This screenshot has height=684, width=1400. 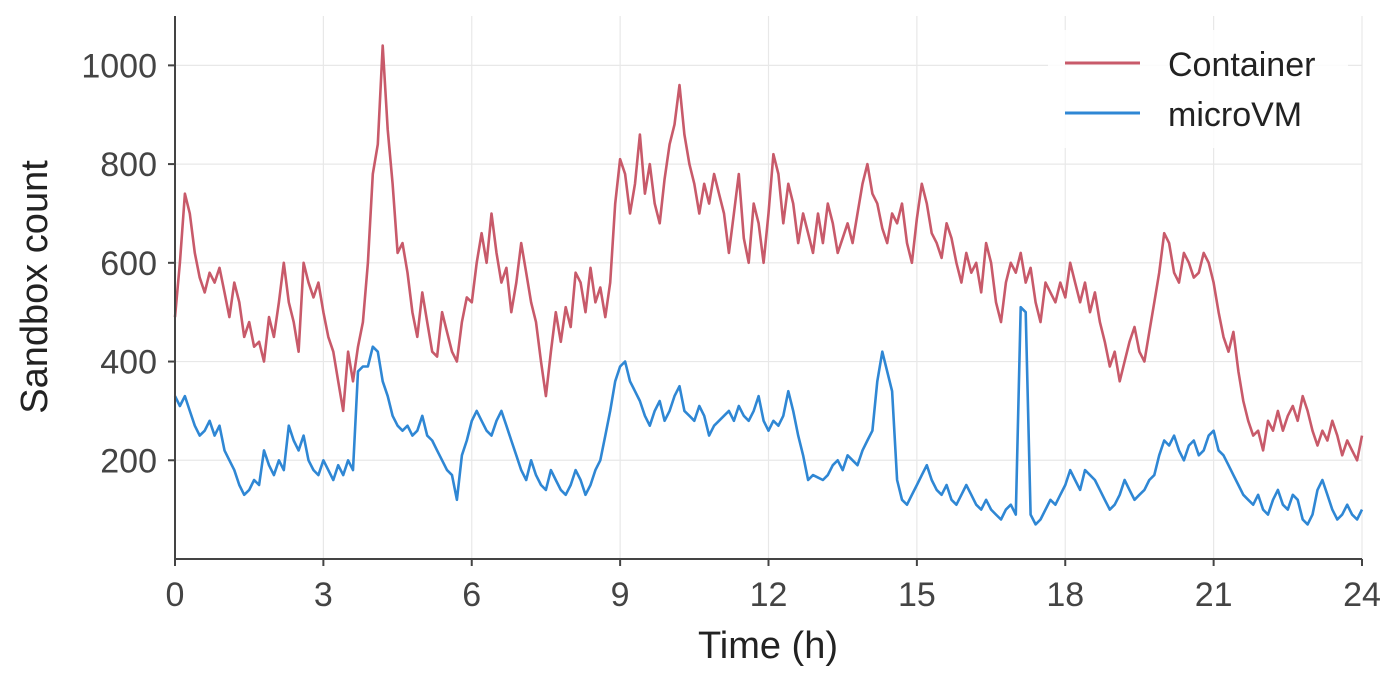 I want to click on x-tick-label: 21, so click(x=1214, y=595).